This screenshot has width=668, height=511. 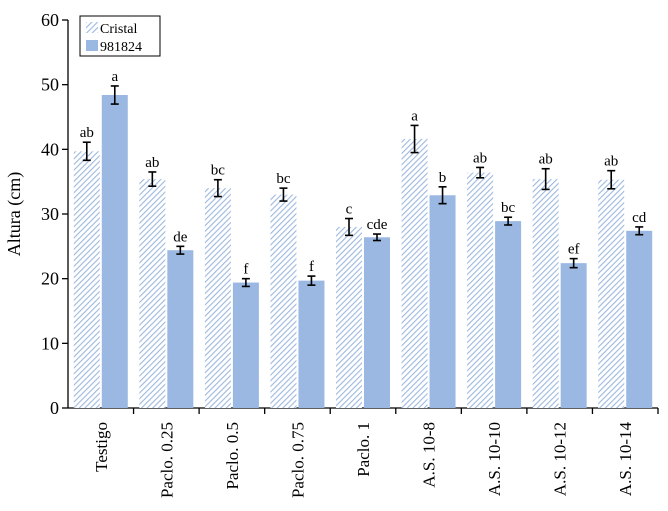 What do you see at coordinates (494, 459) in the screenshot?
I see `x-tick-label: A.S. 10-10` at bounding box center [494, 459].